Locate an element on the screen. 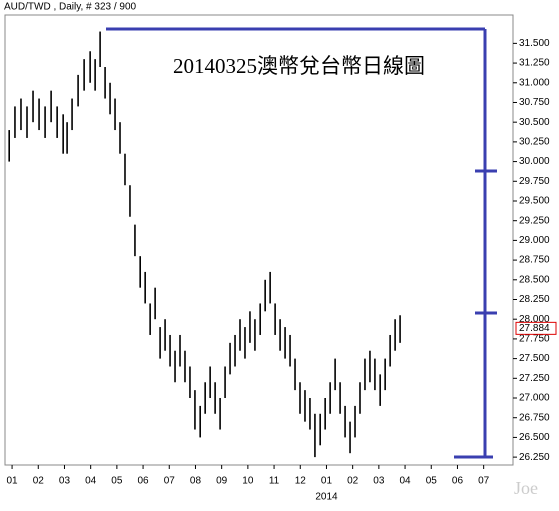  y-tick-label: 29.000 is located at coordinates (534, 240).